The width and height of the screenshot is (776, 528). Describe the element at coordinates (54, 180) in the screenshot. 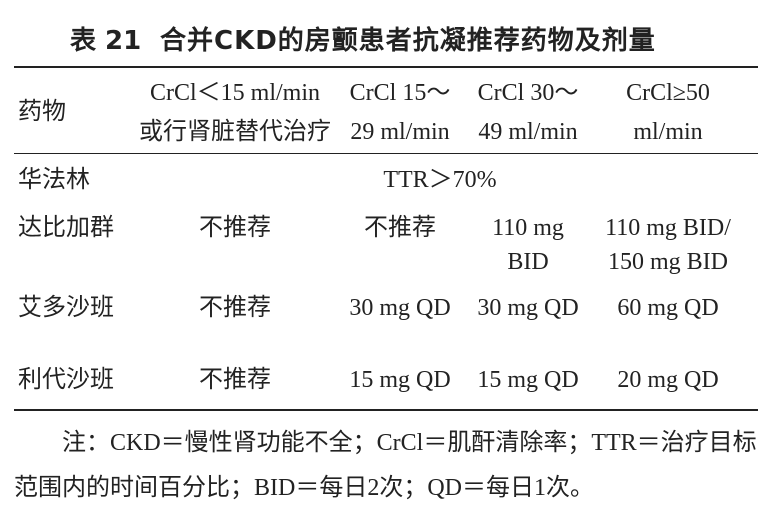

I see `drug-name: 华法林` at that location.